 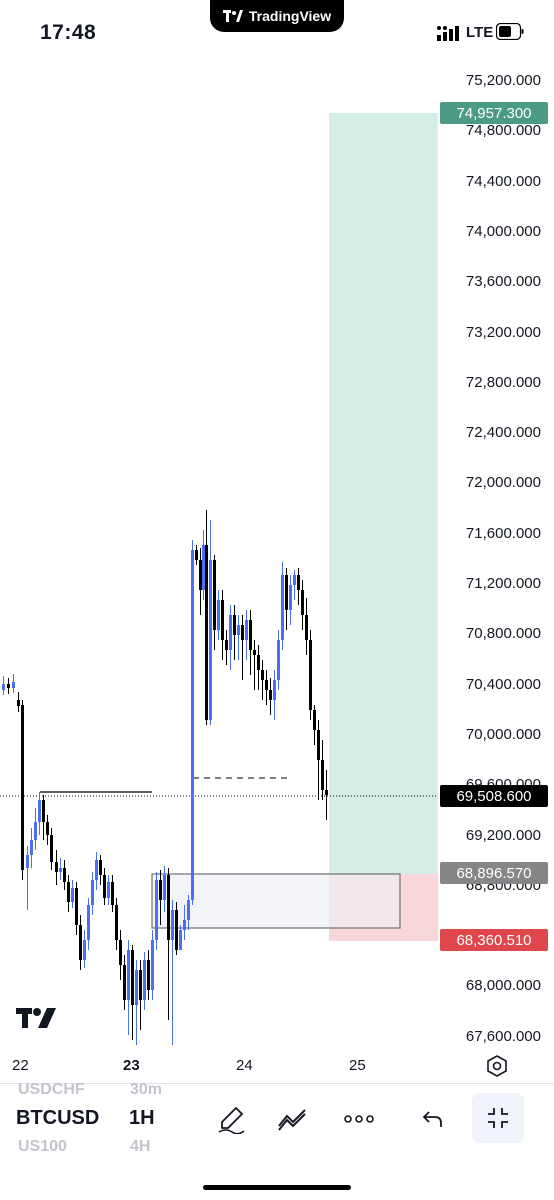 I want to click on price-axis-label: 71,600.000, so click(x=503, y=533).